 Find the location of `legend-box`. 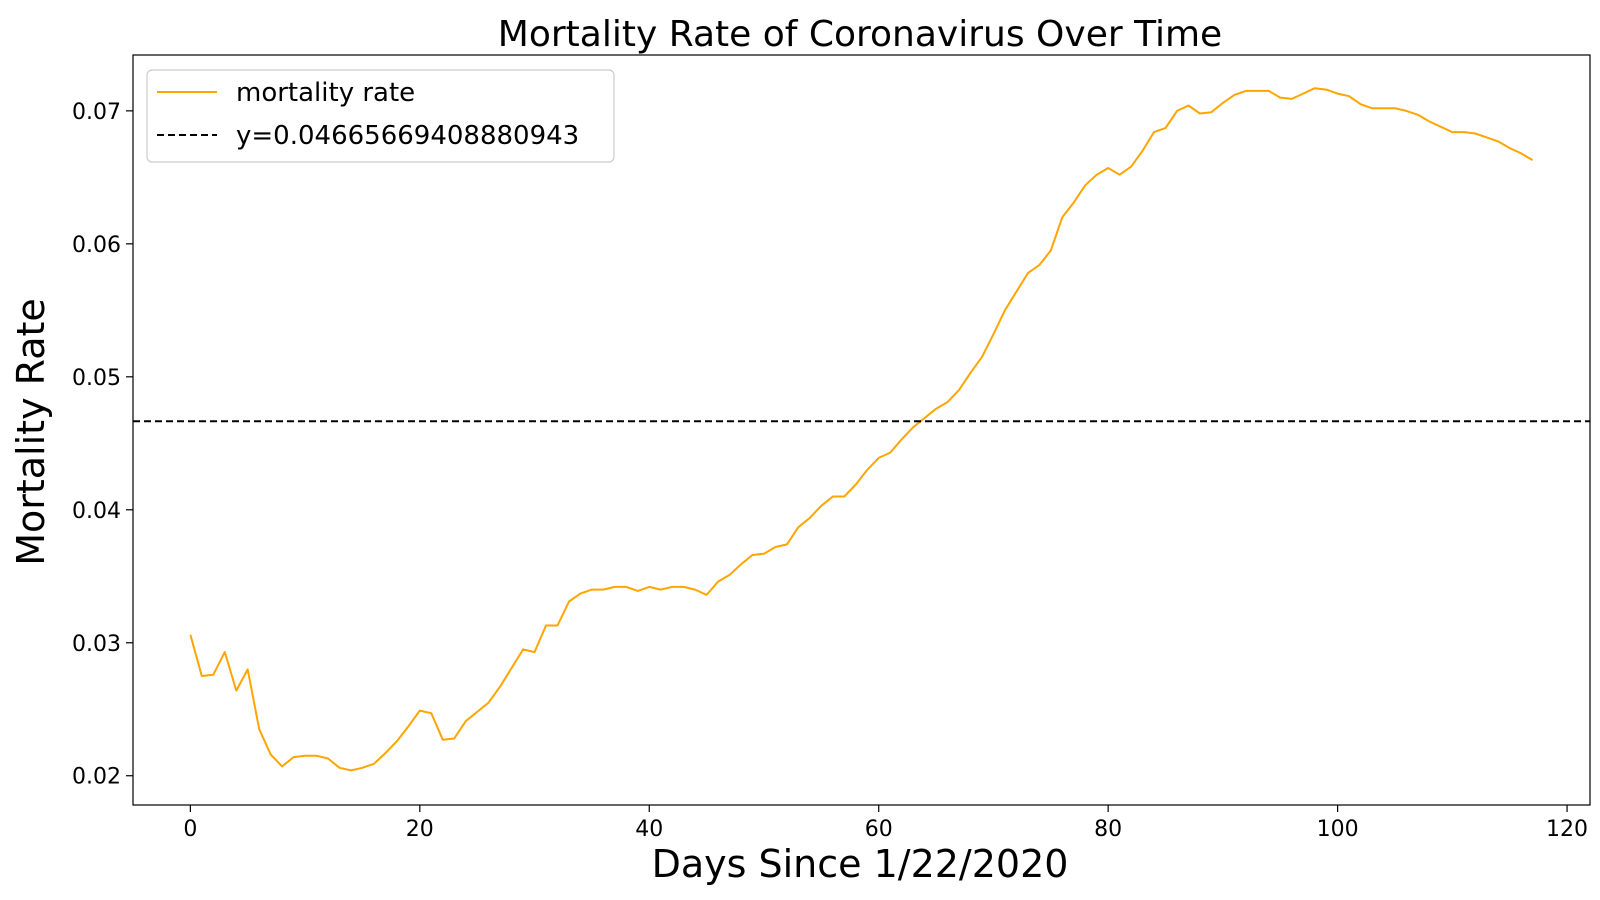

legend-box is located at coordinates (380, 116).